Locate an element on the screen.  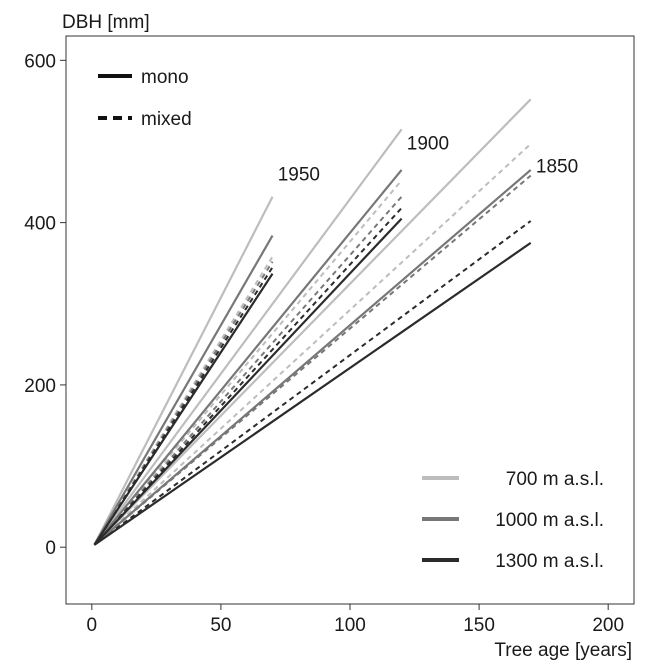
series-line-1950-1000-mono is located at coordinates (183, 390).